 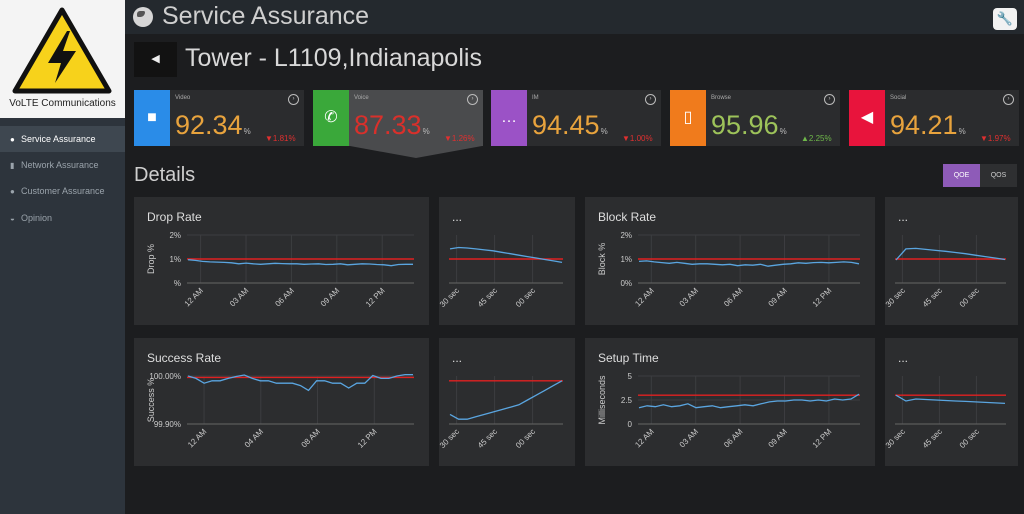 What do you see at coordinates (961, 175) in the screenshot?
I see `toggle-qoe: QOE` at bounding box center [961, 175].